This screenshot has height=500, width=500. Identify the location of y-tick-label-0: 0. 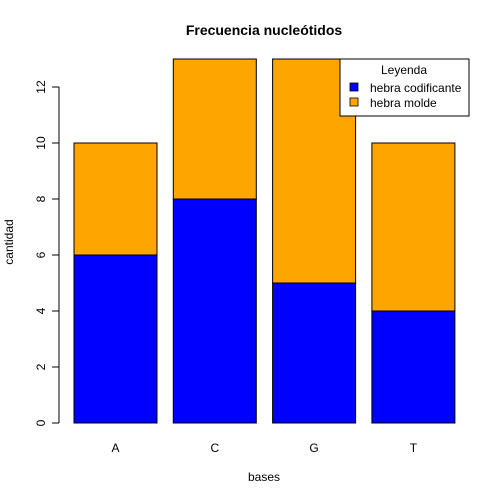
(41, 422).